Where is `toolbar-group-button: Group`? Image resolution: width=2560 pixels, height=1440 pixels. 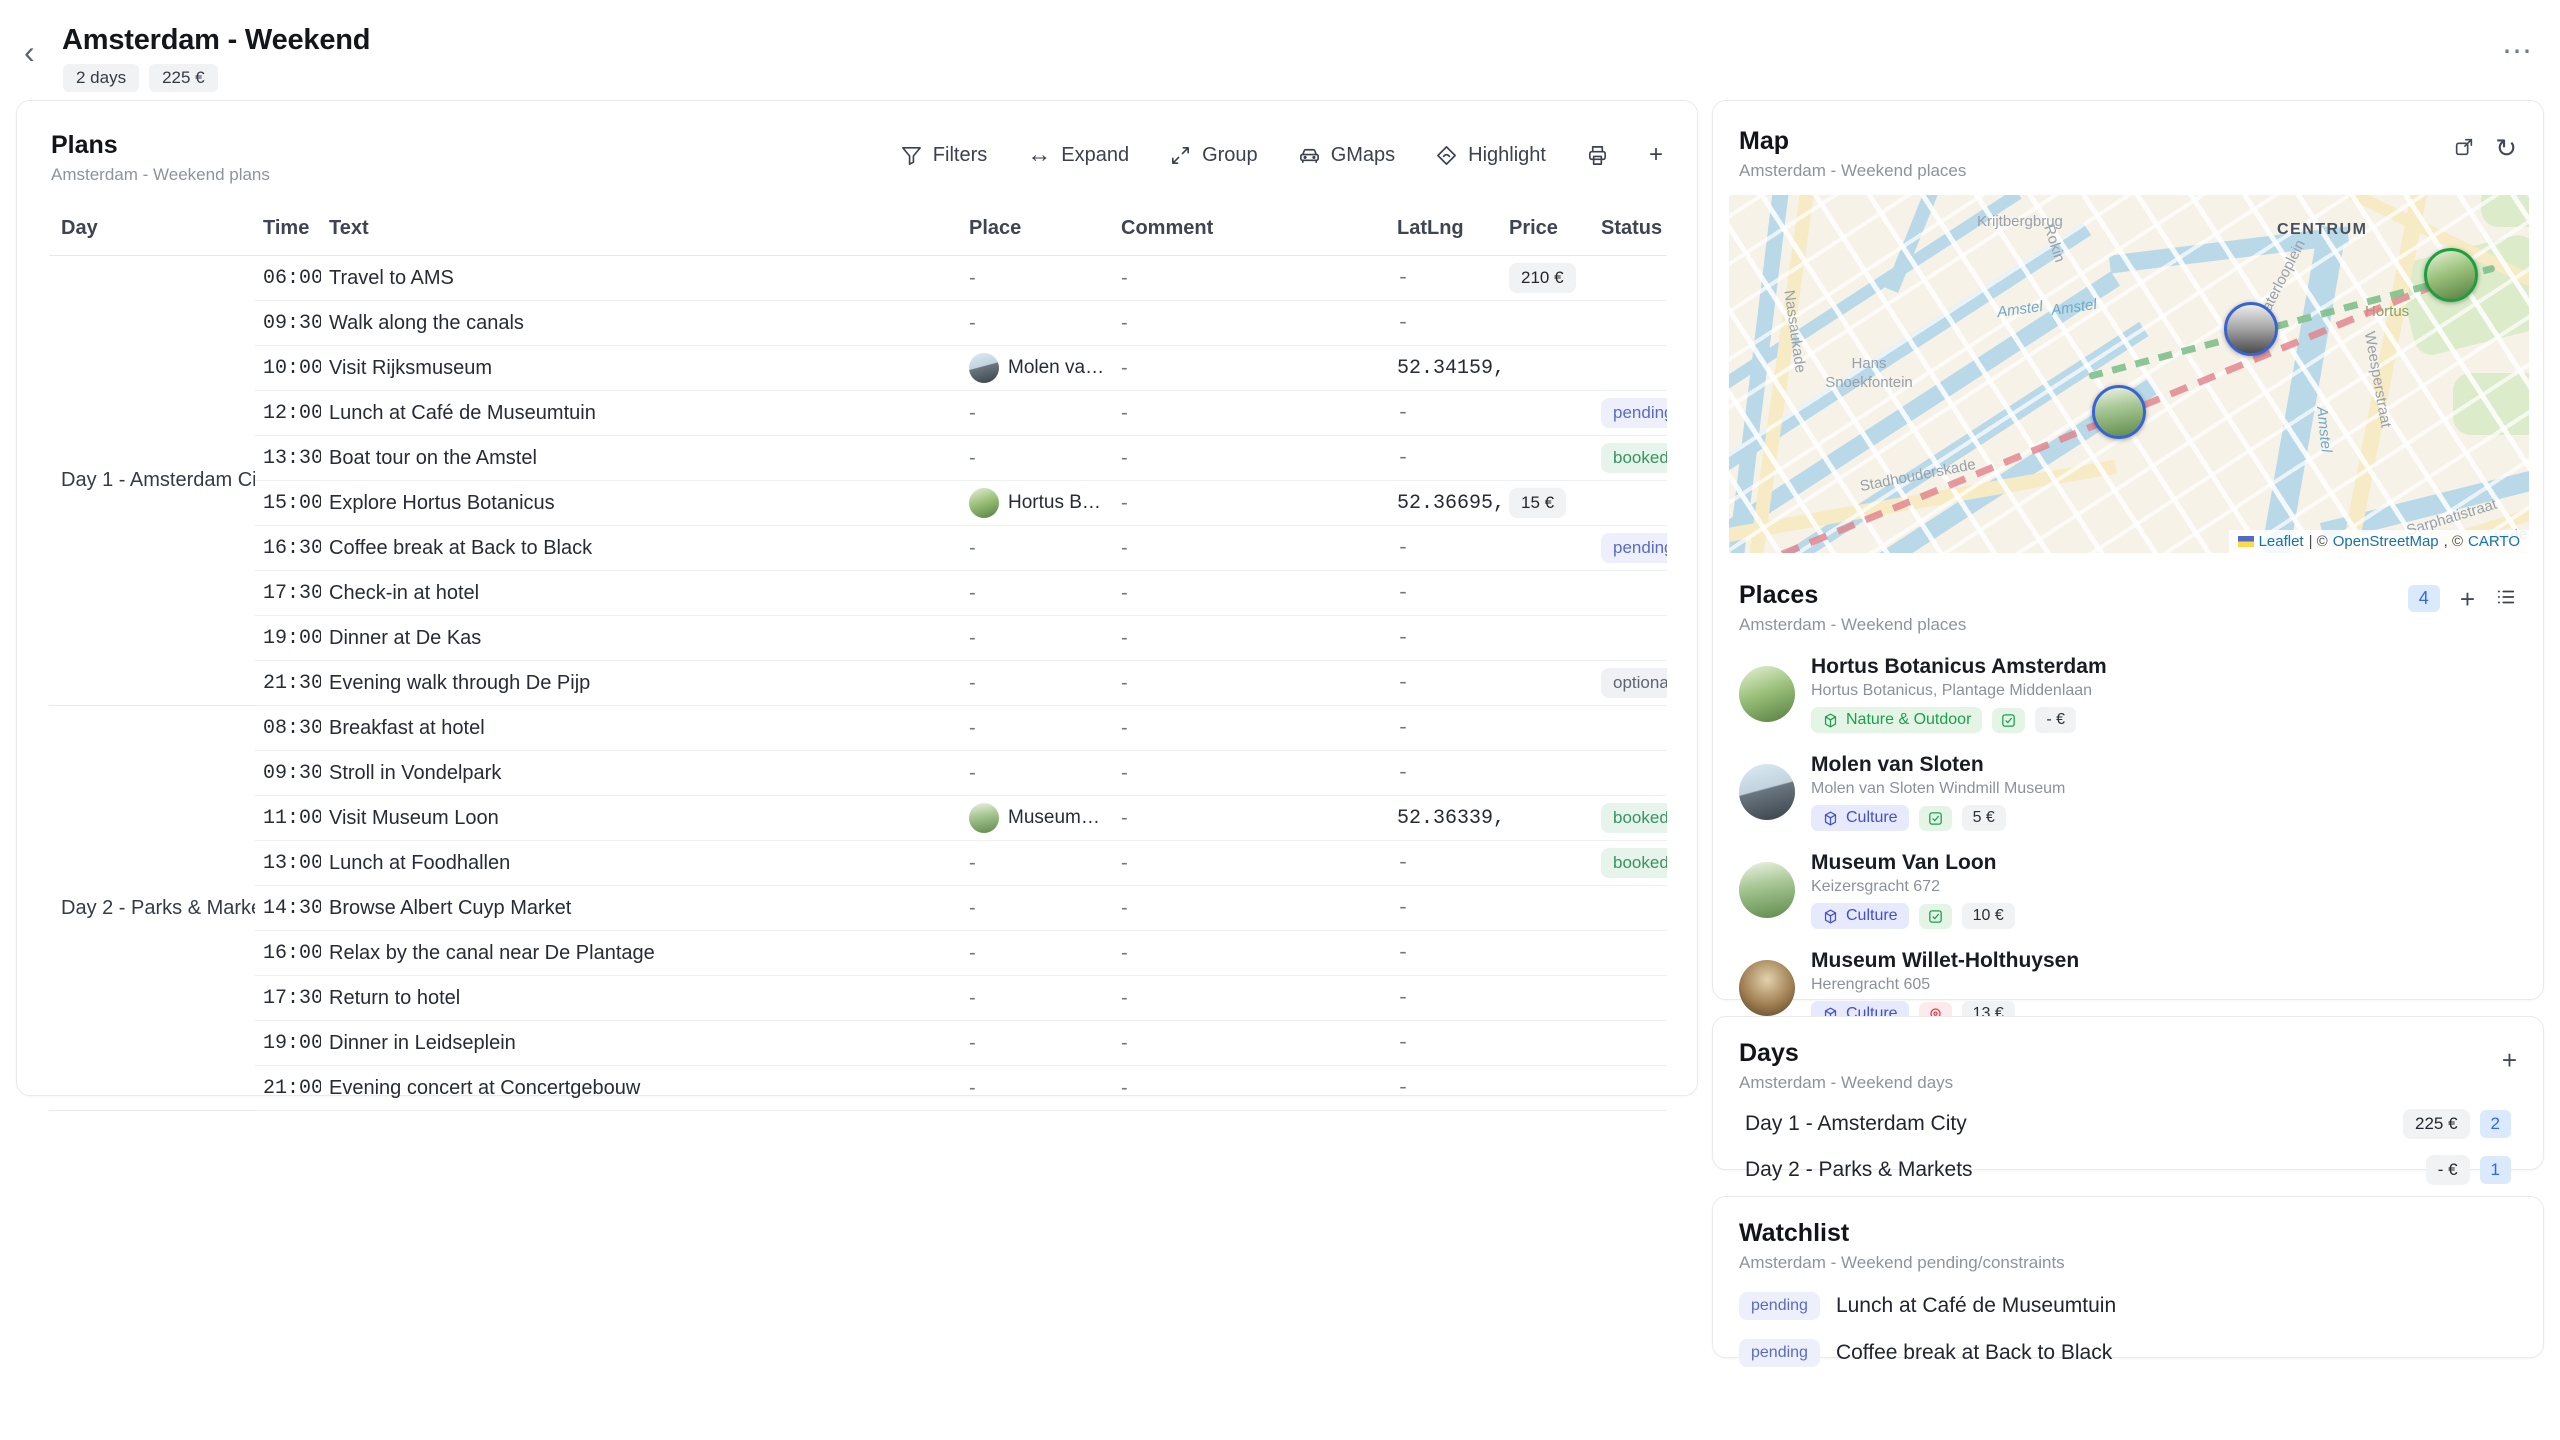
toolbar-group-button: Group is located at coordinates (1213, 155).